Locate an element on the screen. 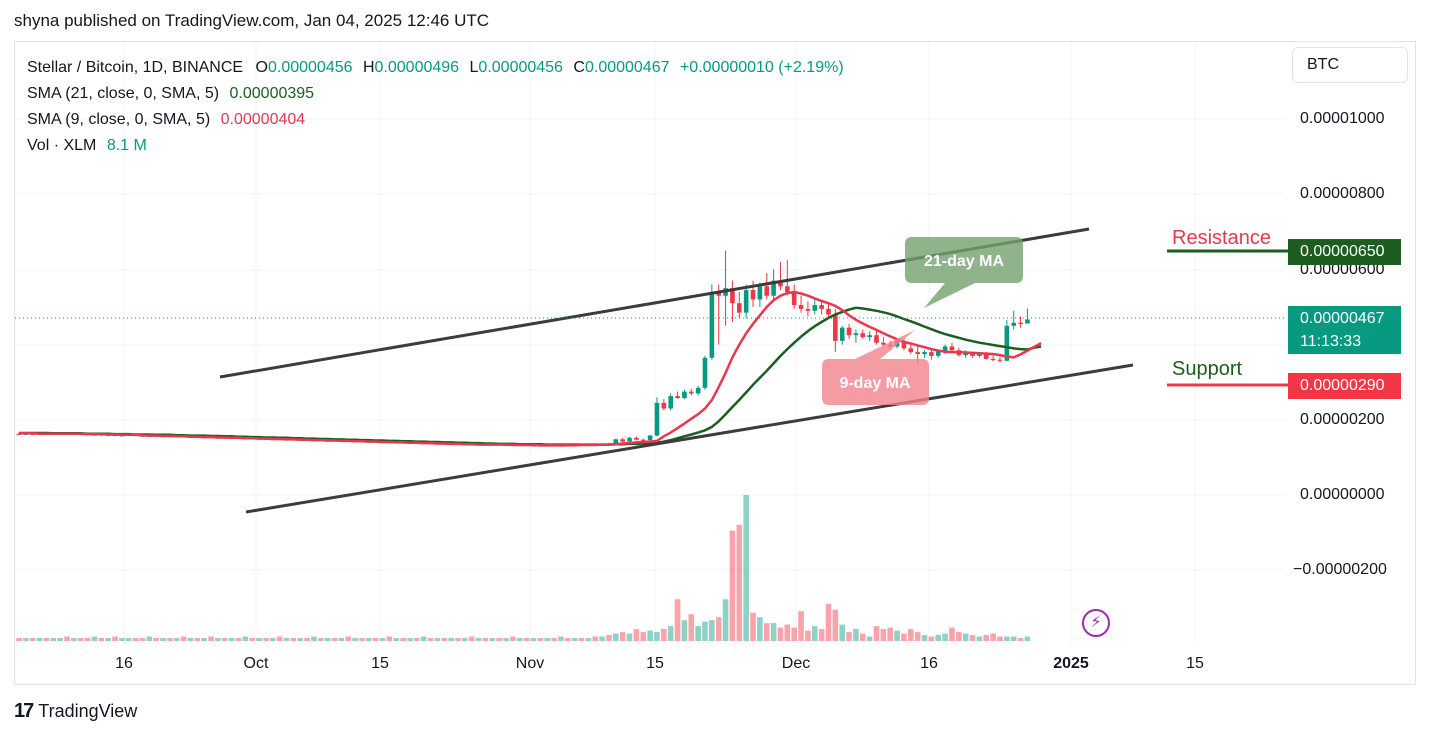 Image resolution: width=1431 pixels, height=738 pixels. legend-high-value: 0.00000496 is located at coordinates (417, 67).